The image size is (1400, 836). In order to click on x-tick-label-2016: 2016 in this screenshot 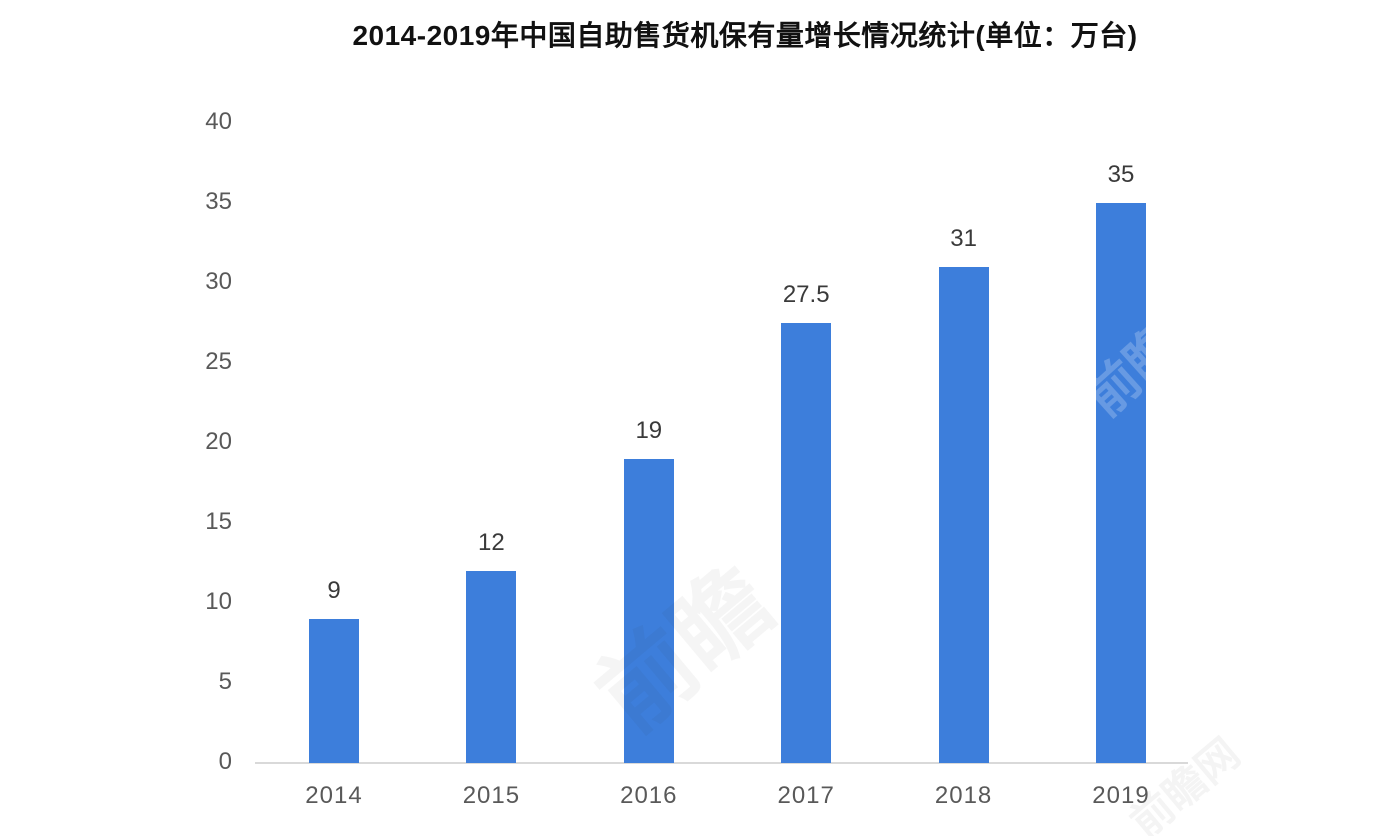, I will do `click(649, 795)`.